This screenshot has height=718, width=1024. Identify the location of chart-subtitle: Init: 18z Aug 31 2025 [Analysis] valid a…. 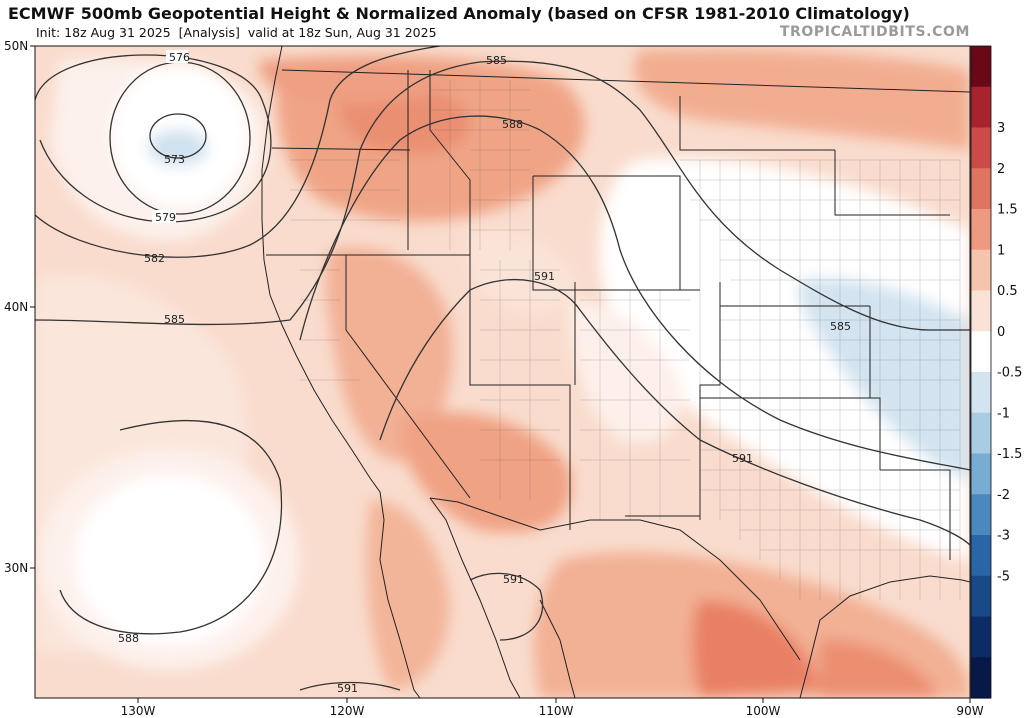
(236, 32).